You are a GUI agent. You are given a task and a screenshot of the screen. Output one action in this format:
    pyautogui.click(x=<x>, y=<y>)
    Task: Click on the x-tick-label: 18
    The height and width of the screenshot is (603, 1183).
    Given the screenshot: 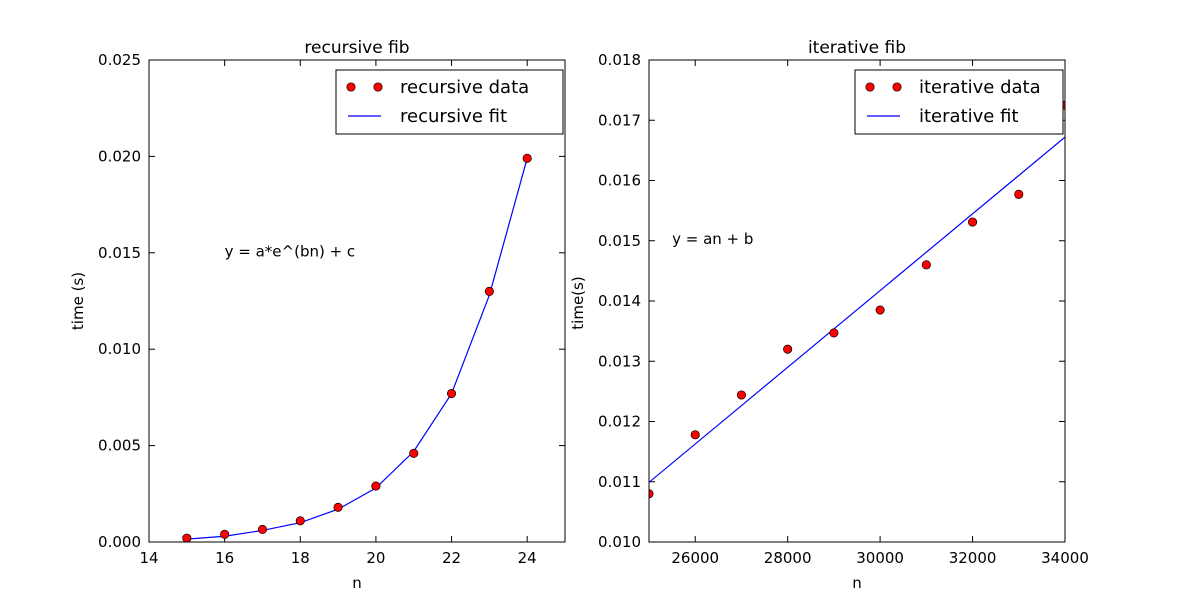 What is the action you would take?
    pyautogui.click(x=300, y=558)
    